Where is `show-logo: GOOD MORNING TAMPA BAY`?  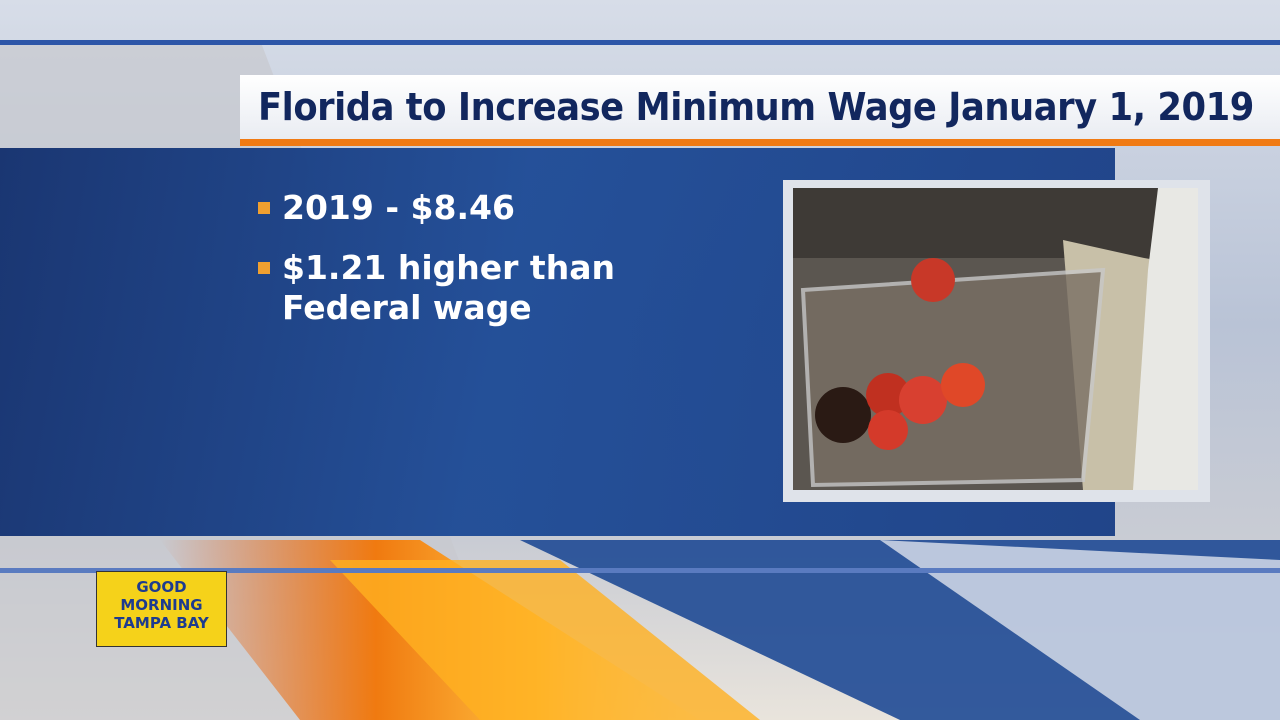 show-logo: GOOD MORNING TAMPA BAY is located at coordinates (161, 609).